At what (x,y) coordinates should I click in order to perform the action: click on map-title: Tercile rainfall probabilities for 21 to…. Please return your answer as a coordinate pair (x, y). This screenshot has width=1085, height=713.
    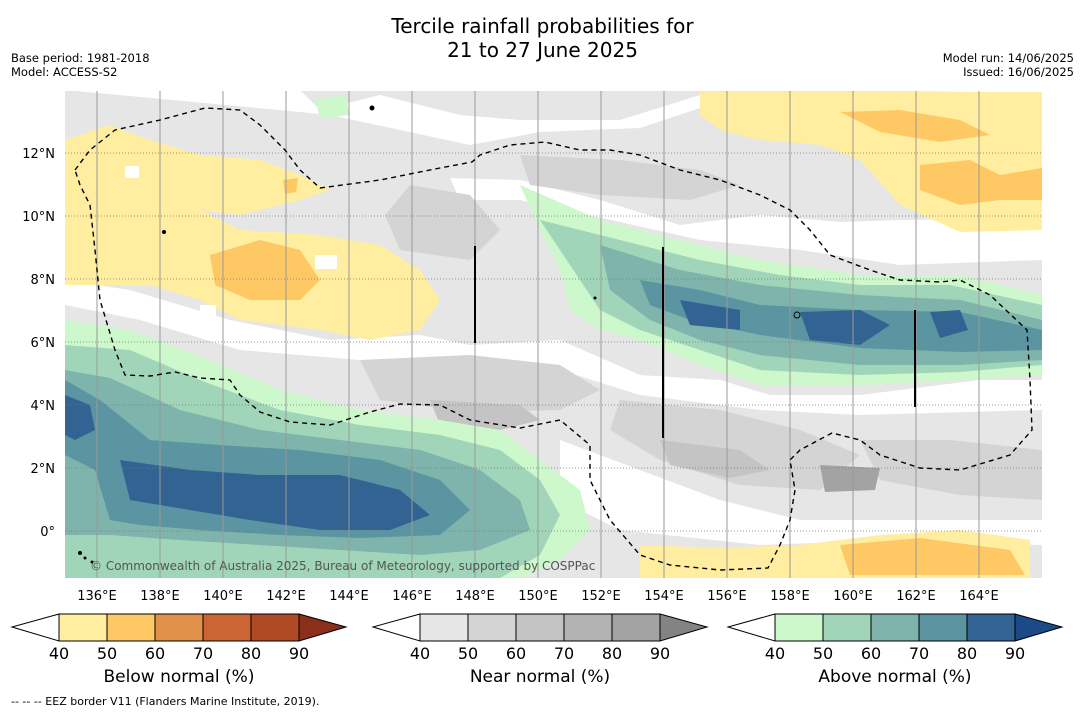
    Looking at the image, I should click on (542, 38).